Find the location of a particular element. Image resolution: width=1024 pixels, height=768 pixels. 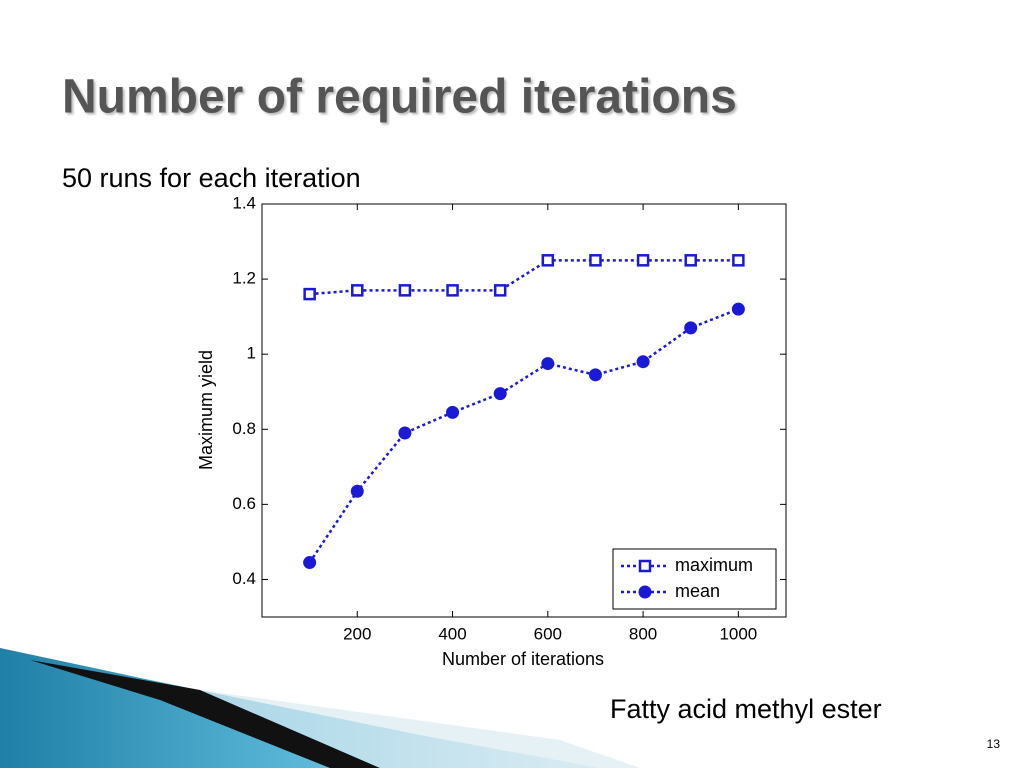

y-tick-label: 1 is located at coordinates (251, 353).